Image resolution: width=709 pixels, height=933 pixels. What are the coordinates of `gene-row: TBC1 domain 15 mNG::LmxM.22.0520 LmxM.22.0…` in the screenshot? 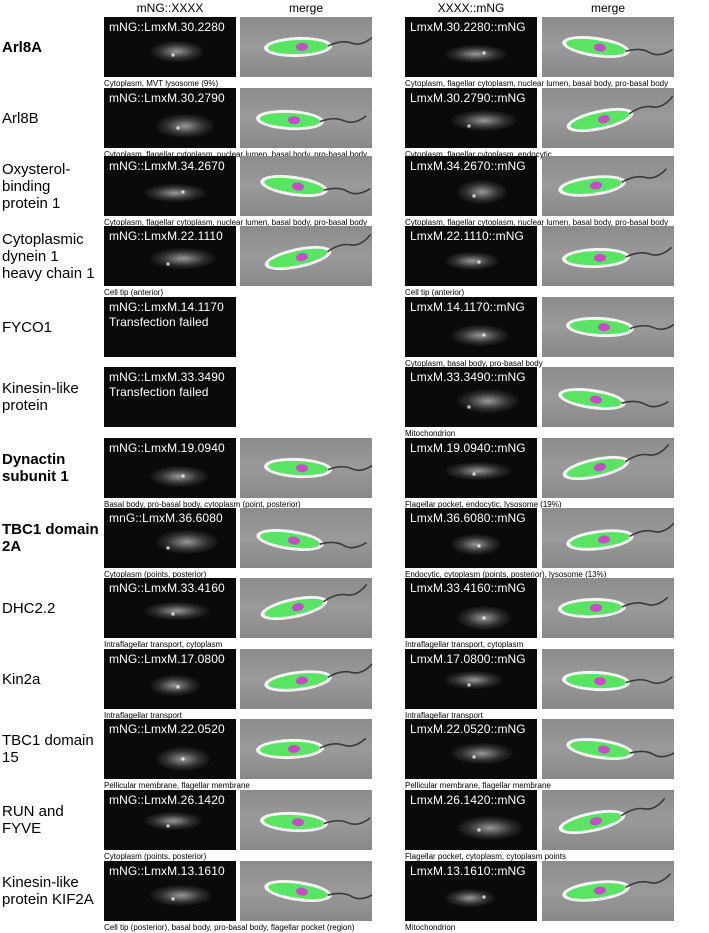 It's located at (354, 755).